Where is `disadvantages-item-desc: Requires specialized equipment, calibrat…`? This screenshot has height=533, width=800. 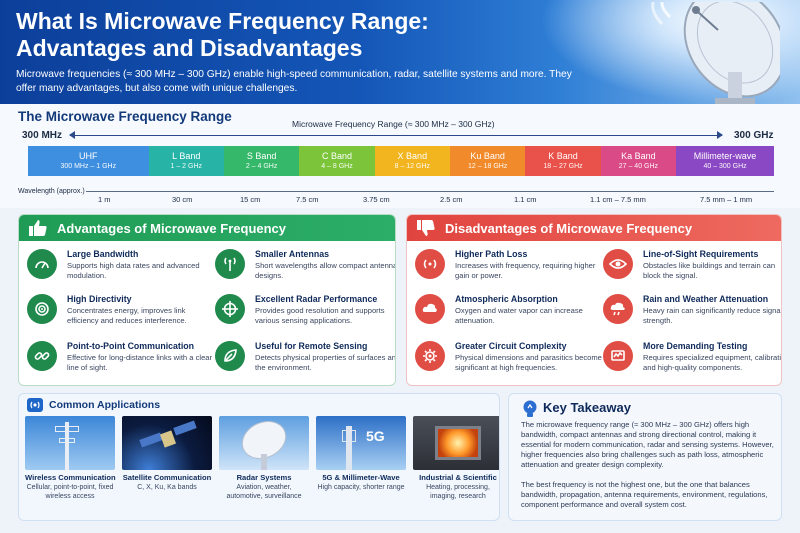
disadvantages-item-desc: Requires specialized equipment, calibrat… is located at coordinates (712, 362).